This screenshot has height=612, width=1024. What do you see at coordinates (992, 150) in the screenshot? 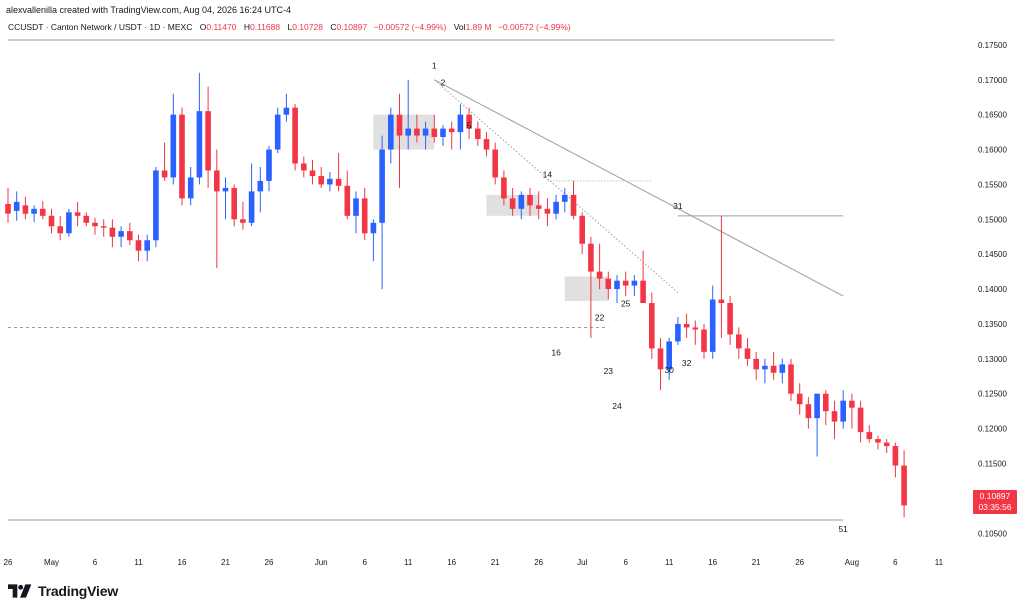
I see `y-tick-label: 0.16000` at bounding box center [992, 150].